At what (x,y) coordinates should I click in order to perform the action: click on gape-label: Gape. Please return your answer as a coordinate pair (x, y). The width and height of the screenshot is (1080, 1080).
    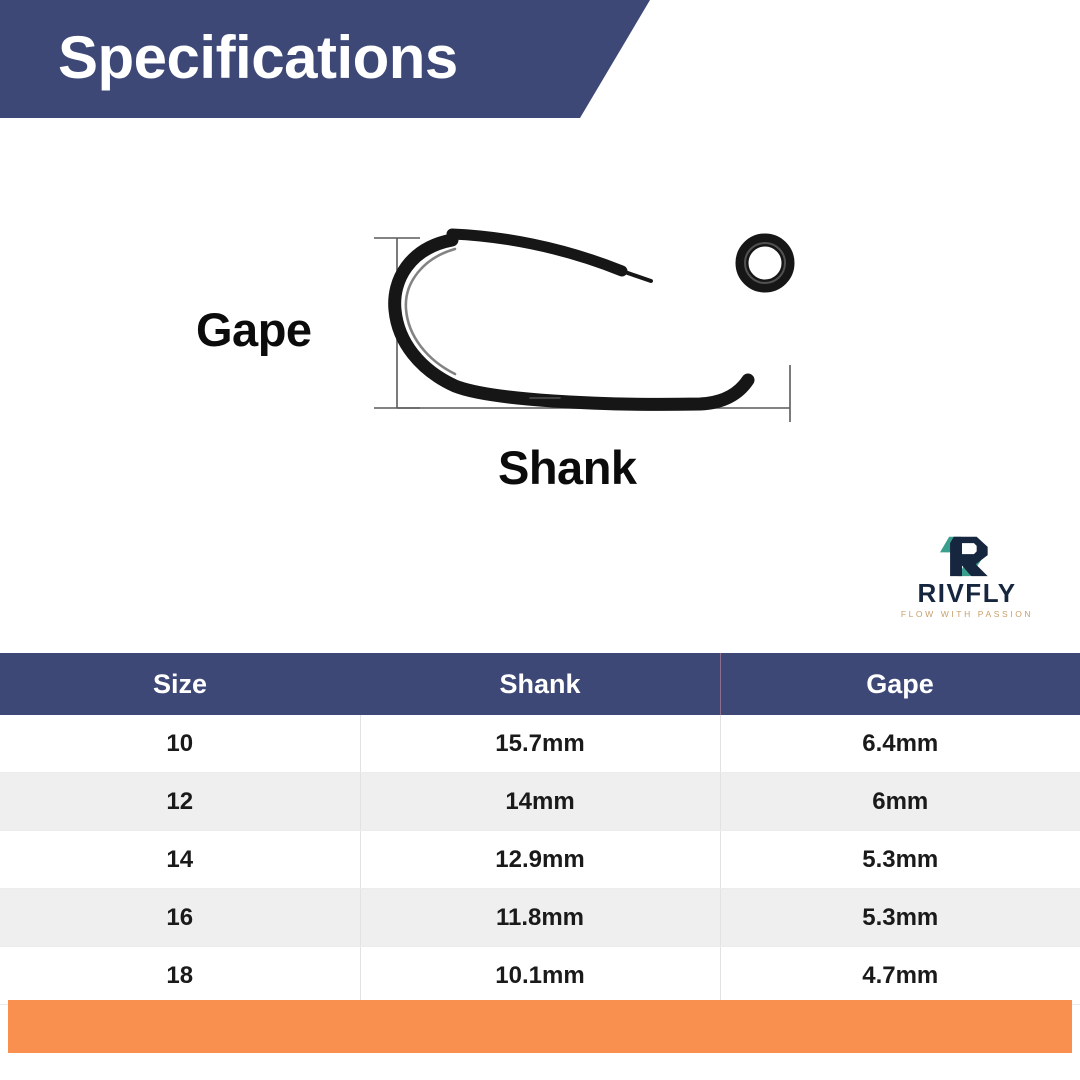
    Looking at the image, I should click on (254, 329).